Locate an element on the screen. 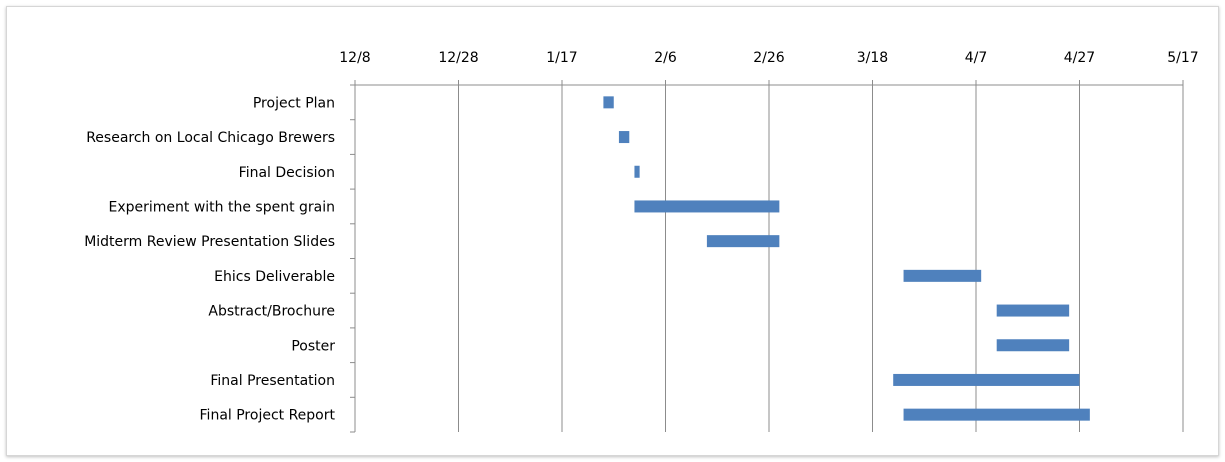 The height and width of the screenshot is (462, 1225). x-tick-label: 2/6 is located at coordinates (665, 58).